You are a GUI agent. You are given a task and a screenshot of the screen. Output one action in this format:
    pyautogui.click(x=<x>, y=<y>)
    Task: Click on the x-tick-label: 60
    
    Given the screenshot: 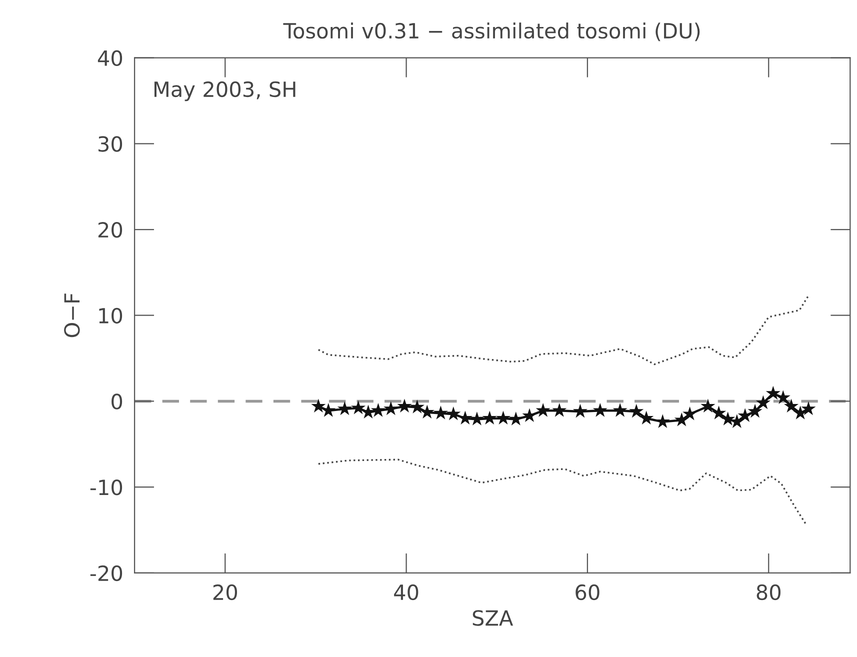 What is the action you would take?
    pyautogui.click(x=588, y=592)
    